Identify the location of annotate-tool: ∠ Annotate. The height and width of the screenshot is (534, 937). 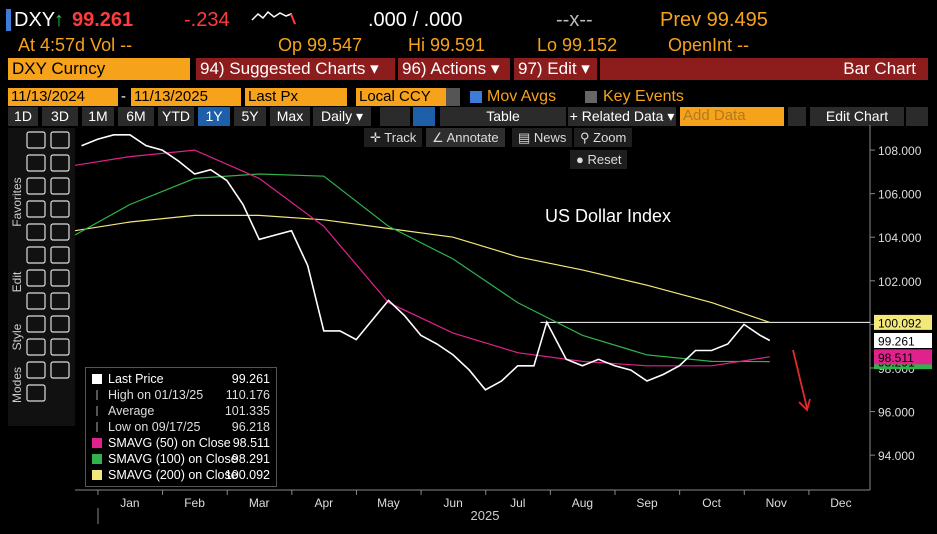
(465, 137).